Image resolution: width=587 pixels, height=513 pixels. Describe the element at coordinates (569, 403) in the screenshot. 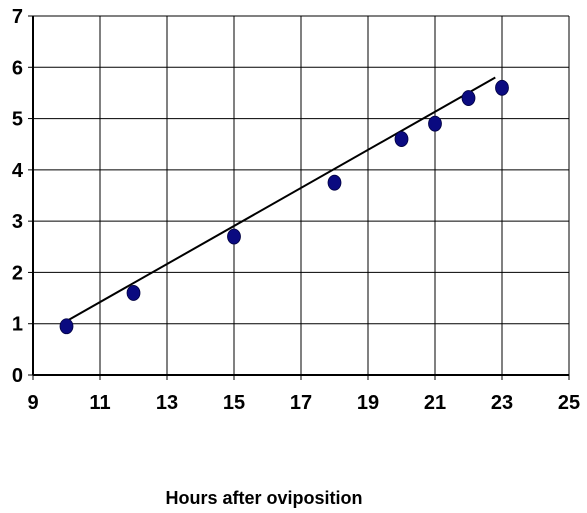

I see `x-tick-label-25: 25` at that location.